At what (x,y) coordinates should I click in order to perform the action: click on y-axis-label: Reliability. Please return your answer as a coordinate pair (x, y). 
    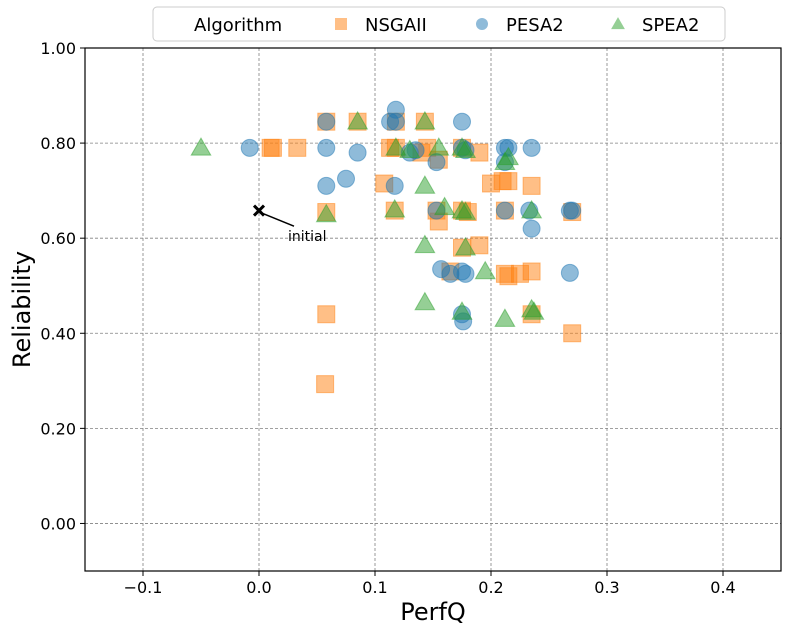
    Looking at the image, I should click on (22, 309).